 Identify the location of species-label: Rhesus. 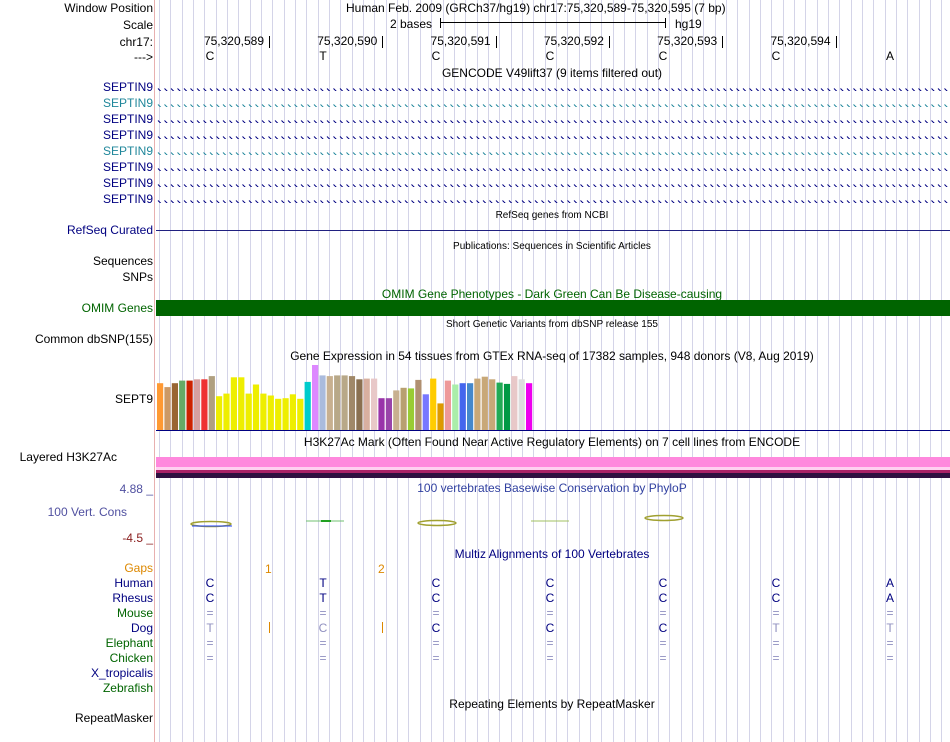
(132, 598).